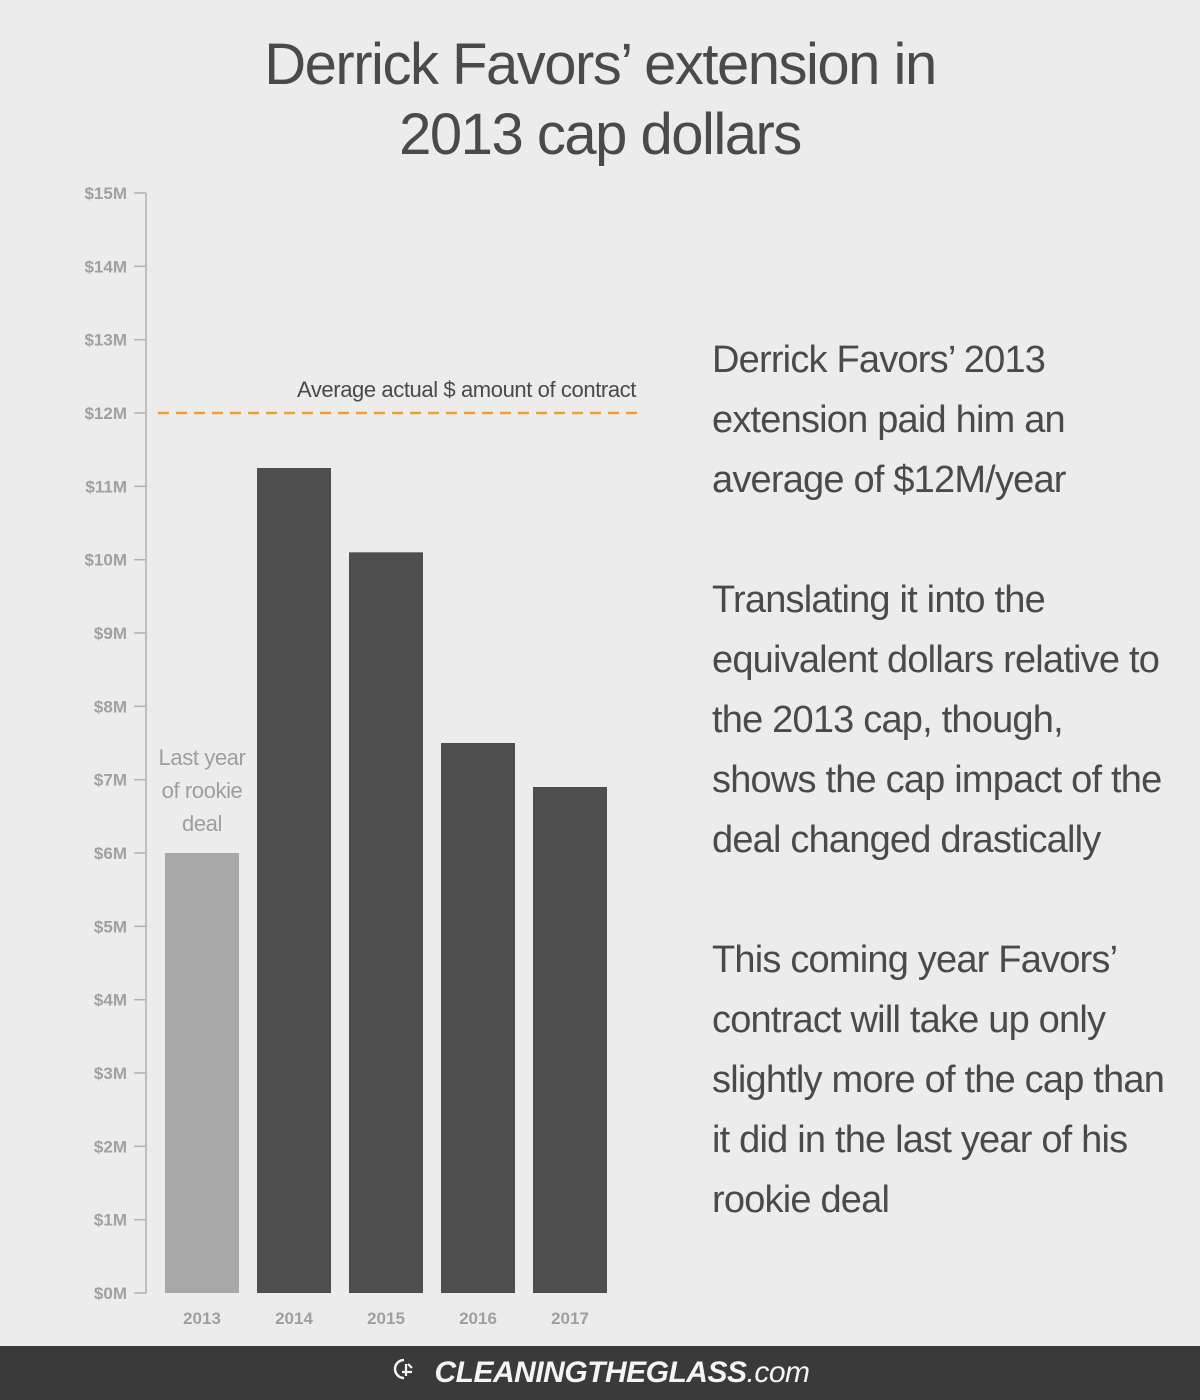  Describe the element at coordinates (110, 706) in the screenshot. I see `y-tick-label: $8M` at that location.